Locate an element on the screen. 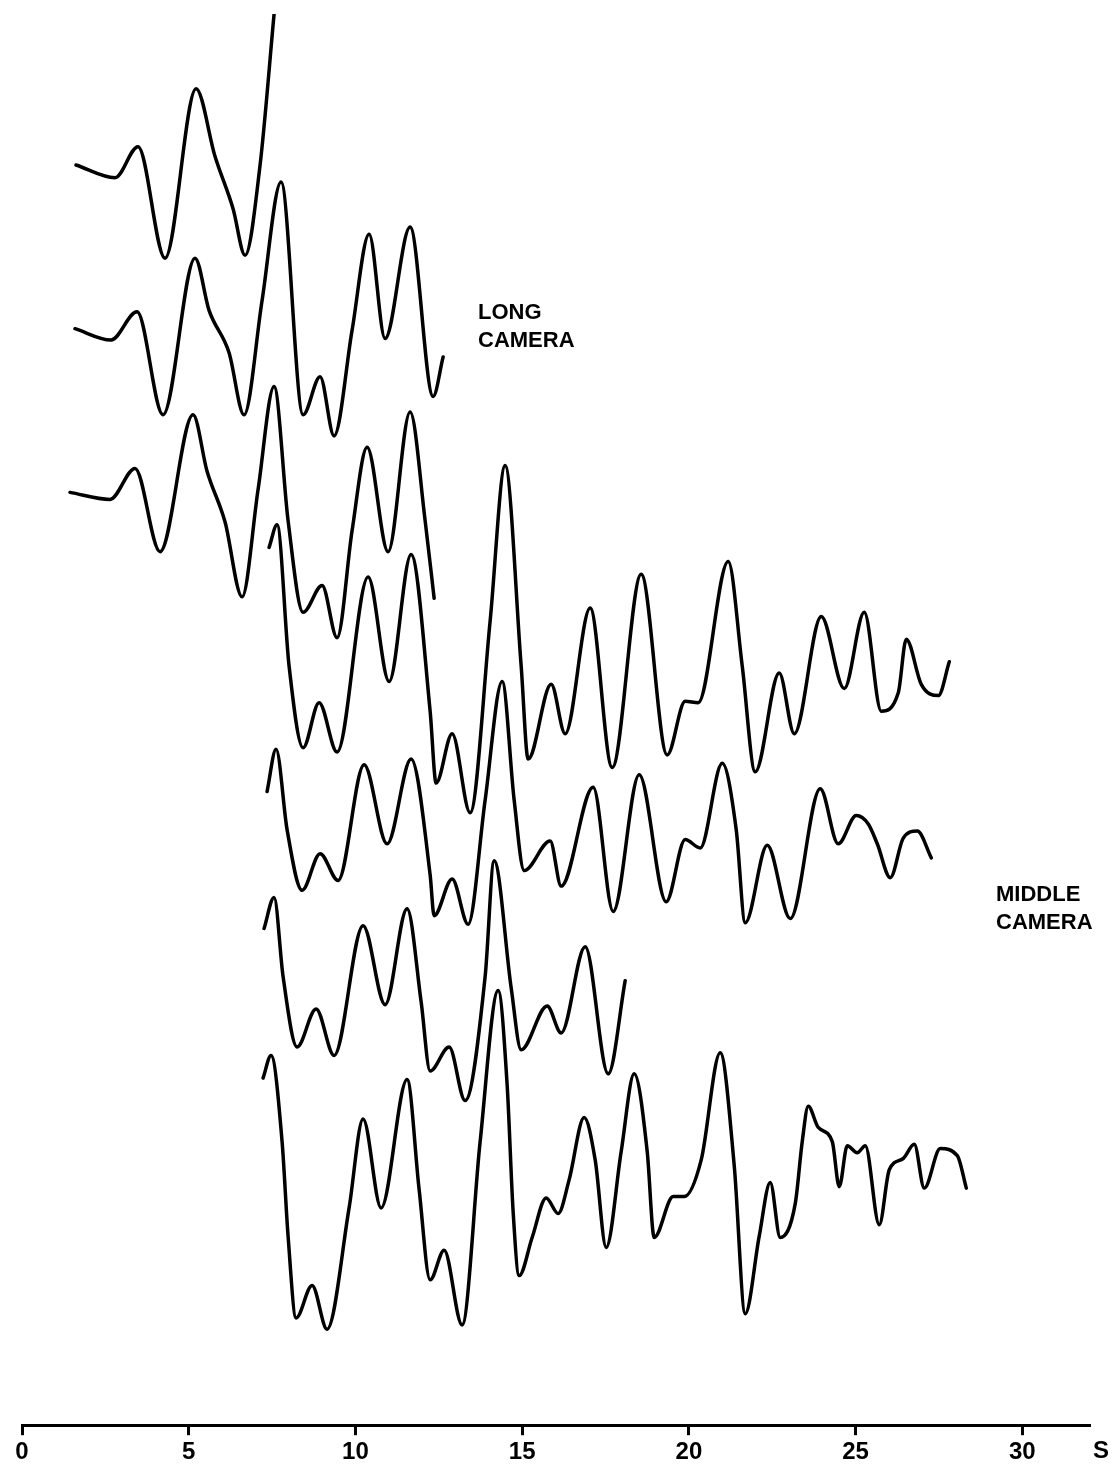 The height and width of the screenshot is (1470, 1119). x-tick-label: 20 is located at coordinates (689, 1451).